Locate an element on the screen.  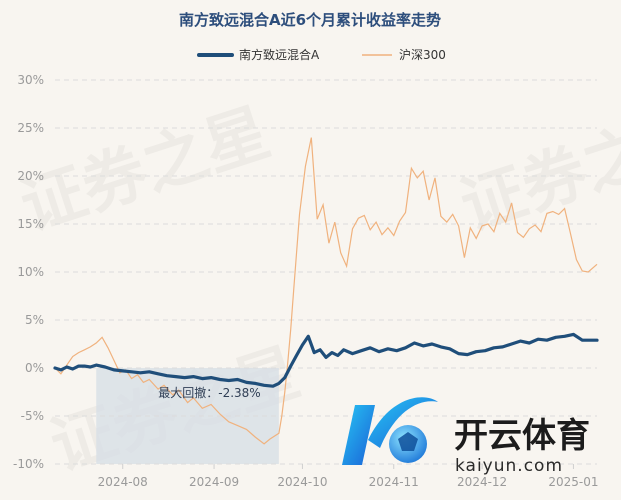
watermark-text-3: 证券之星 is located at coordinates (536, 170).